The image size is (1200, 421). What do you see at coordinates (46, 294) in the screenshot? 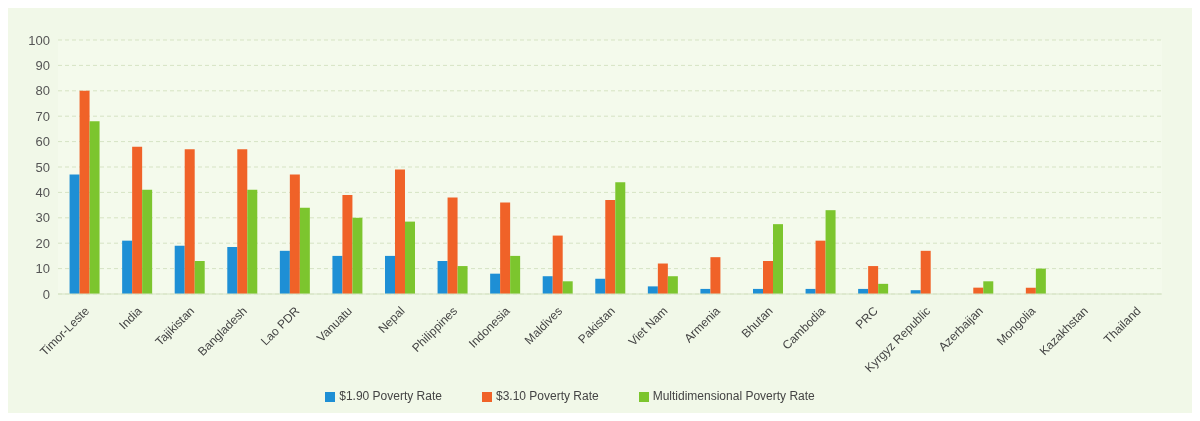
I see `y-tick-label: 0` at bounding box center [46, 294].